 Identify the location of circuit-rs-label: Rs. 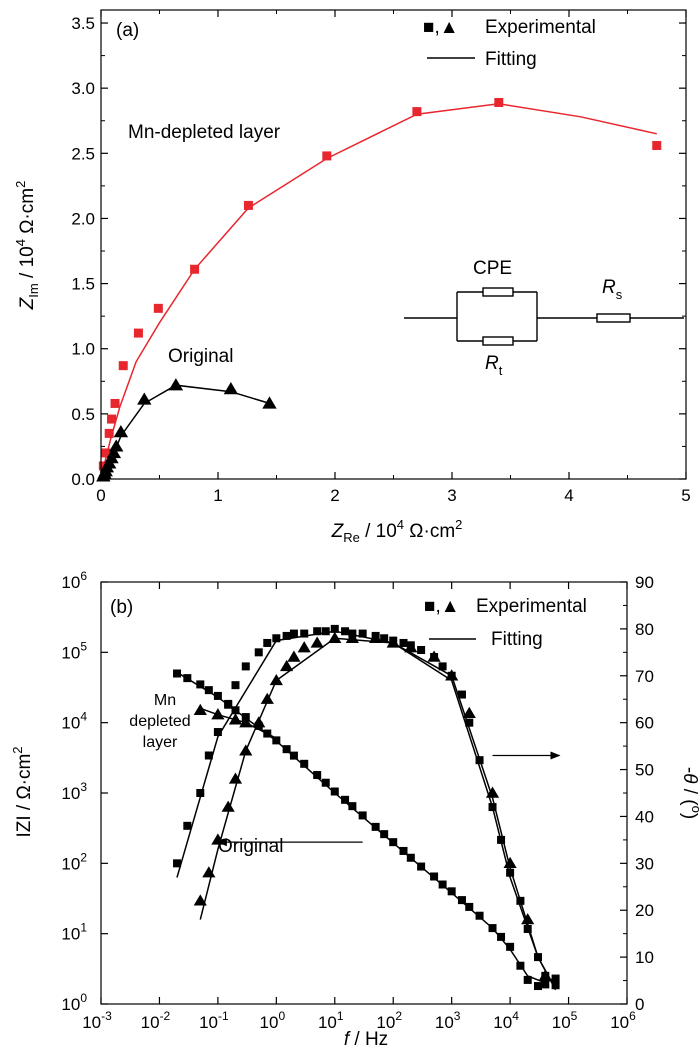
(612, 289).